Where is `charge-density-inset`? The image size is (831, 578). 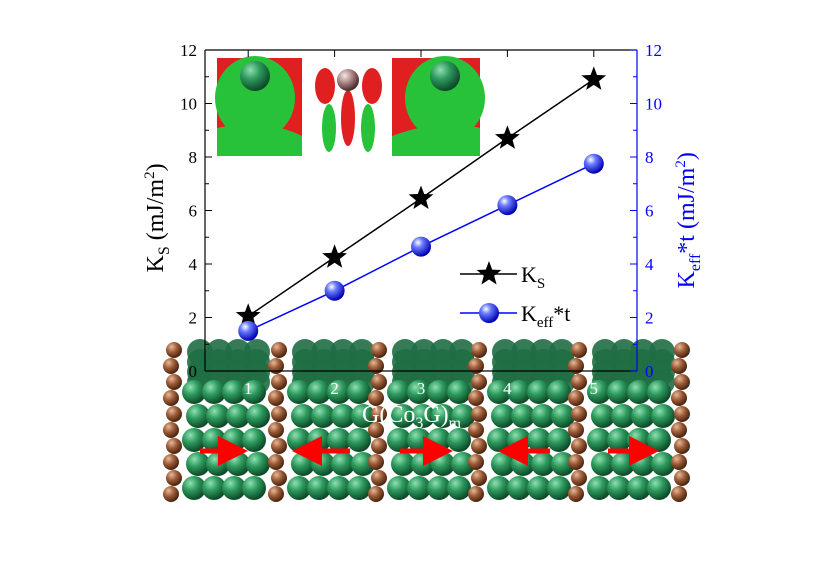
charge-density-inset is located at coordinates (350, 106).